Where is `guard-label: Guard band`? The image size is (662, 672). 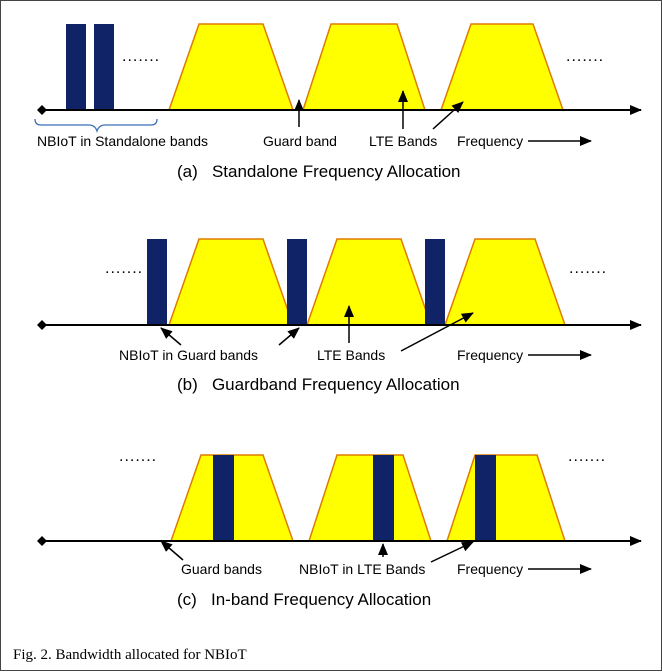 guard-label: Guard band is located at coordinates (300, 141).